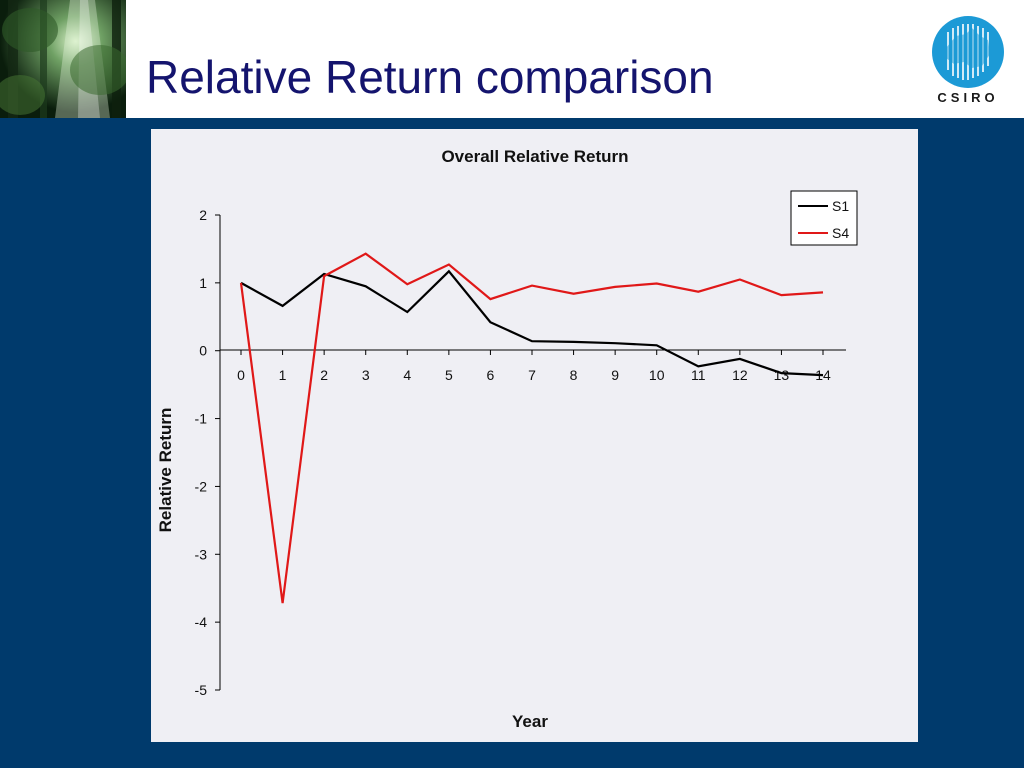 This screenshot has width=1024, height=768. What do you see at coordinates (201, 690) in the screenshot?
I see `y-tick-label: -5` at bounding box center [201, 690].